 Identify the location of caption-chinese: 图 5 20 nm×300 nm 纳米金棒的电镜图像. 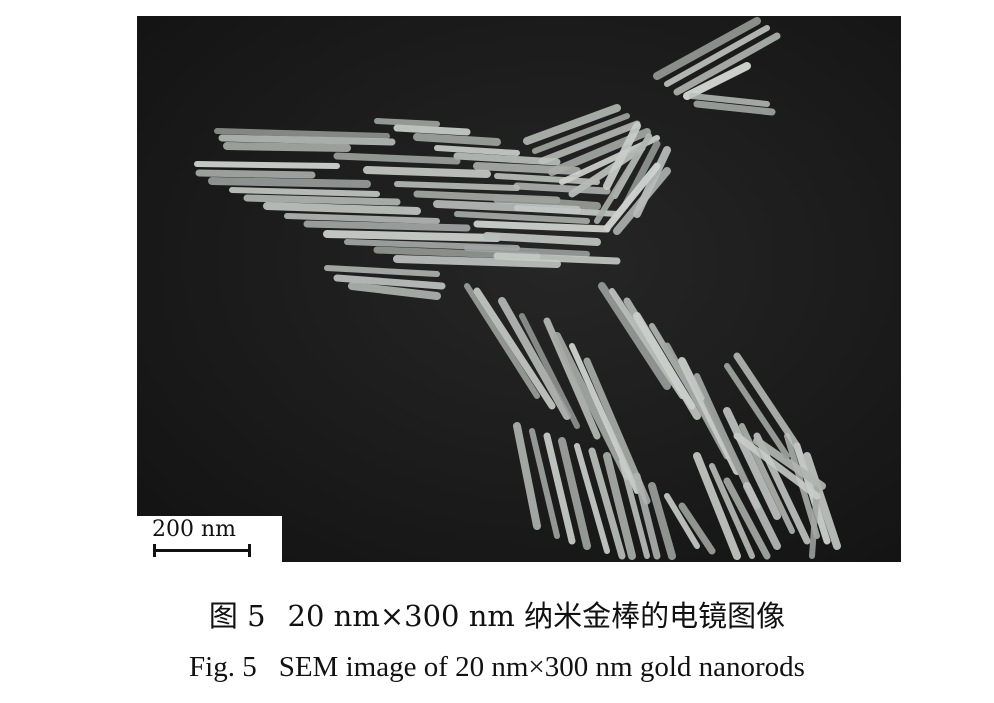
(497, 614).